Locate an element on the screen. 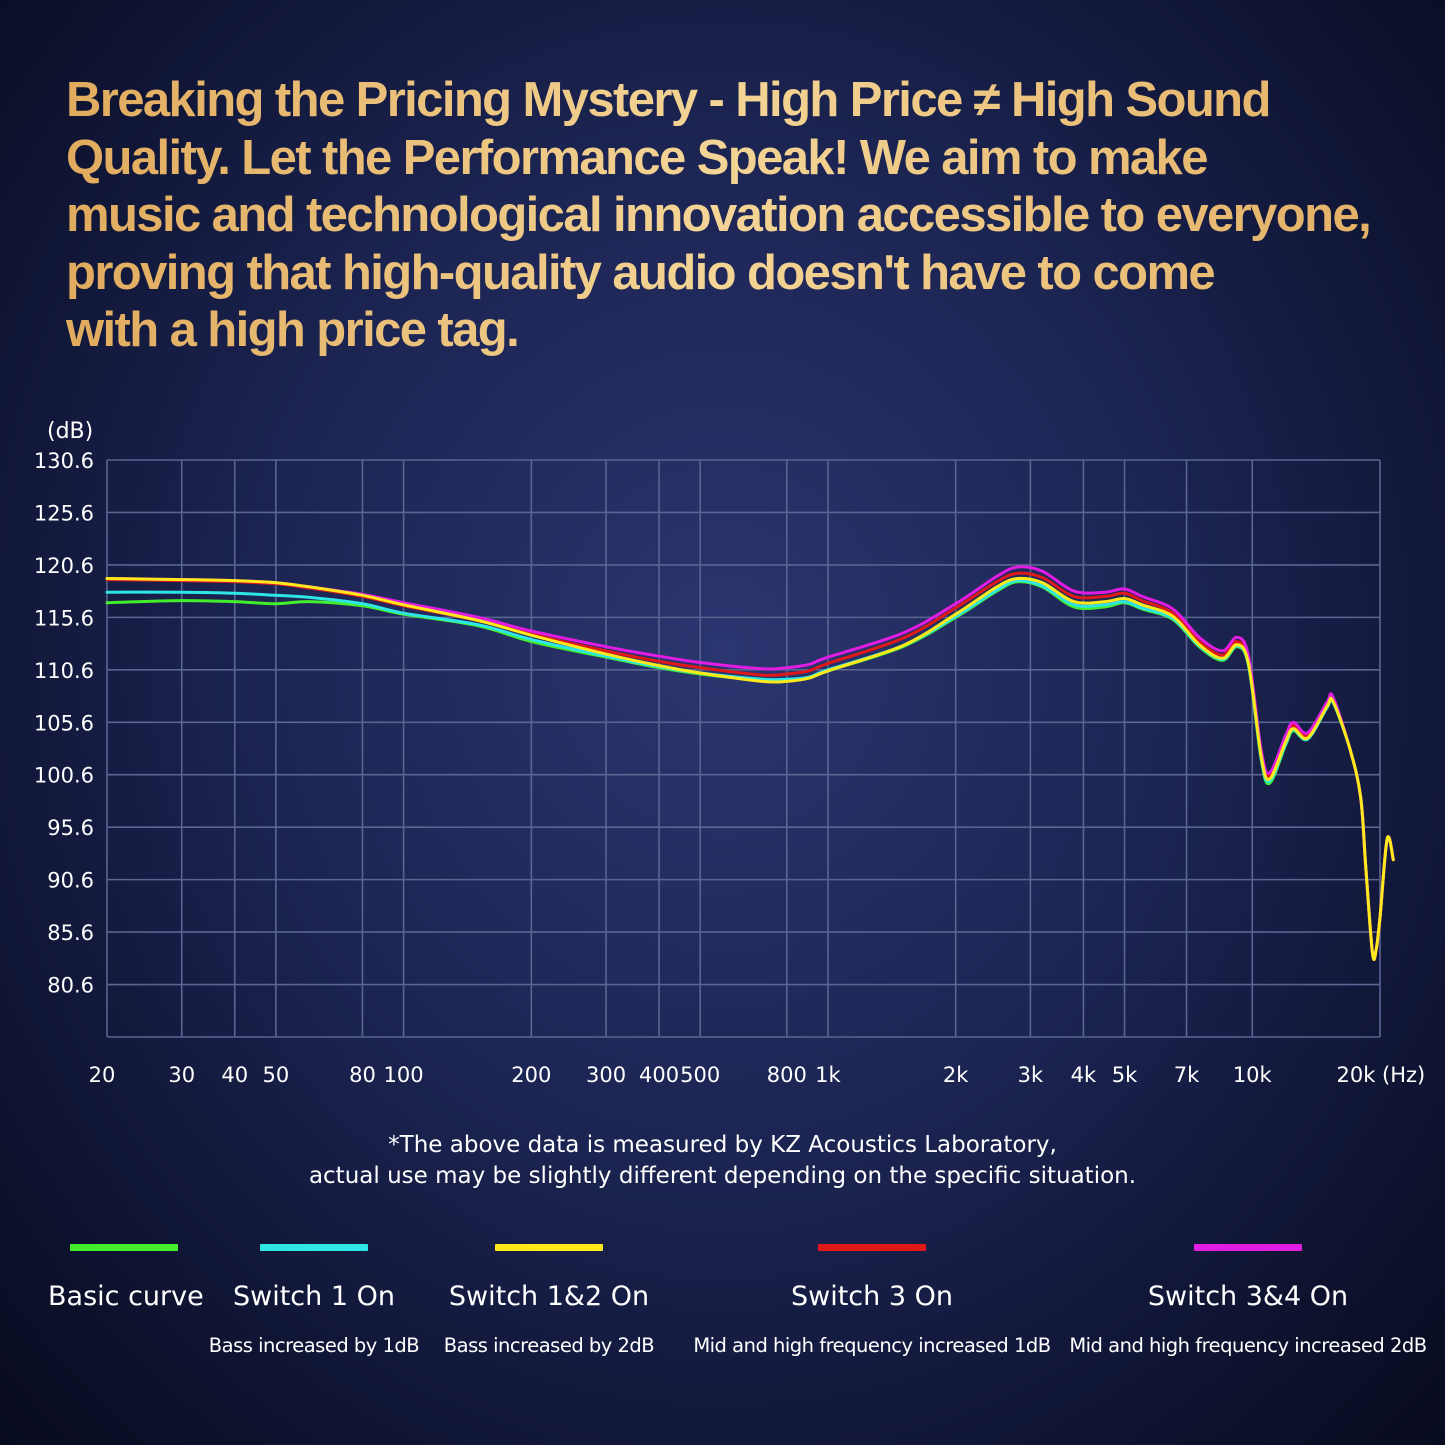  x-tick-label: 5k is located at coordinates (1125, 1075).